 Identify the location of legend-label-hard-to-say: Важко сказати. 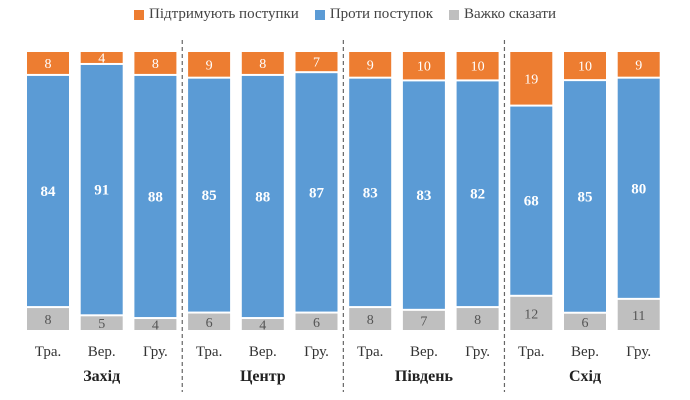
(510, 14).